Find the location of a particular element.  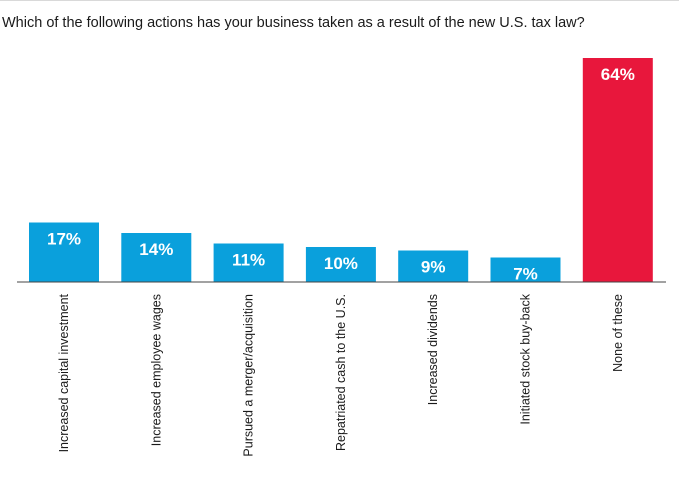

category-label-3: Repatriated cash to the U.S. is located at coordinates (341, 372).